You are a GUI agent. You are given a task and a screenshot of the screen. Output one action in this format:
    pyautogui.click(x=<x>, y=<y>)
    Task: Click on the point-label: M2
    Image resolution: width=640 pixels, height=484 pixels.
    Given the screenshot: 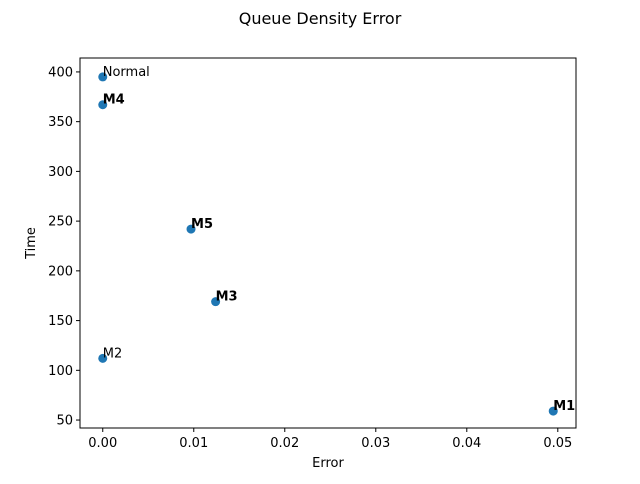 What is the action you would take?
    pyautogui.click(x=113, y=353)
    